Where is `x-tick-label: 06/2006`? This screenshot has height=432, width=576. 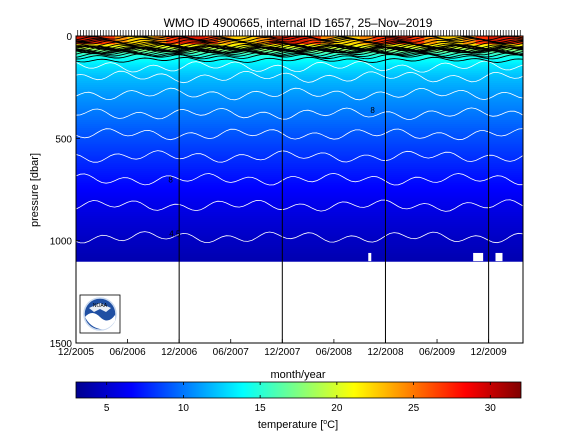
x-tick-label: 06/2006 is located at coordinates (127, 352).